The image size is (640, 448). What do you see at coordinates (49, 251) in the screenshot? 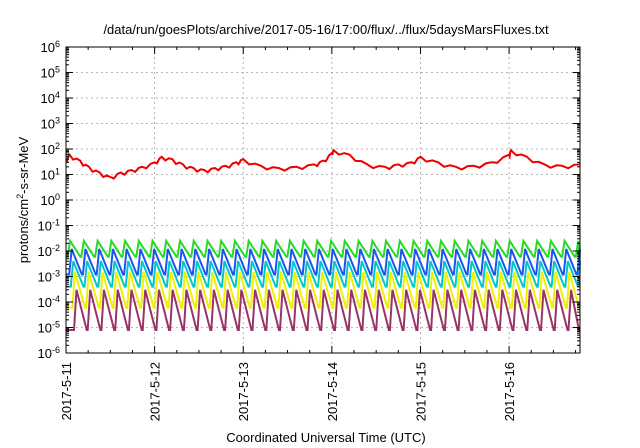
I see `y-tick-label: 10⁻²` at bounding box center [49, 251].